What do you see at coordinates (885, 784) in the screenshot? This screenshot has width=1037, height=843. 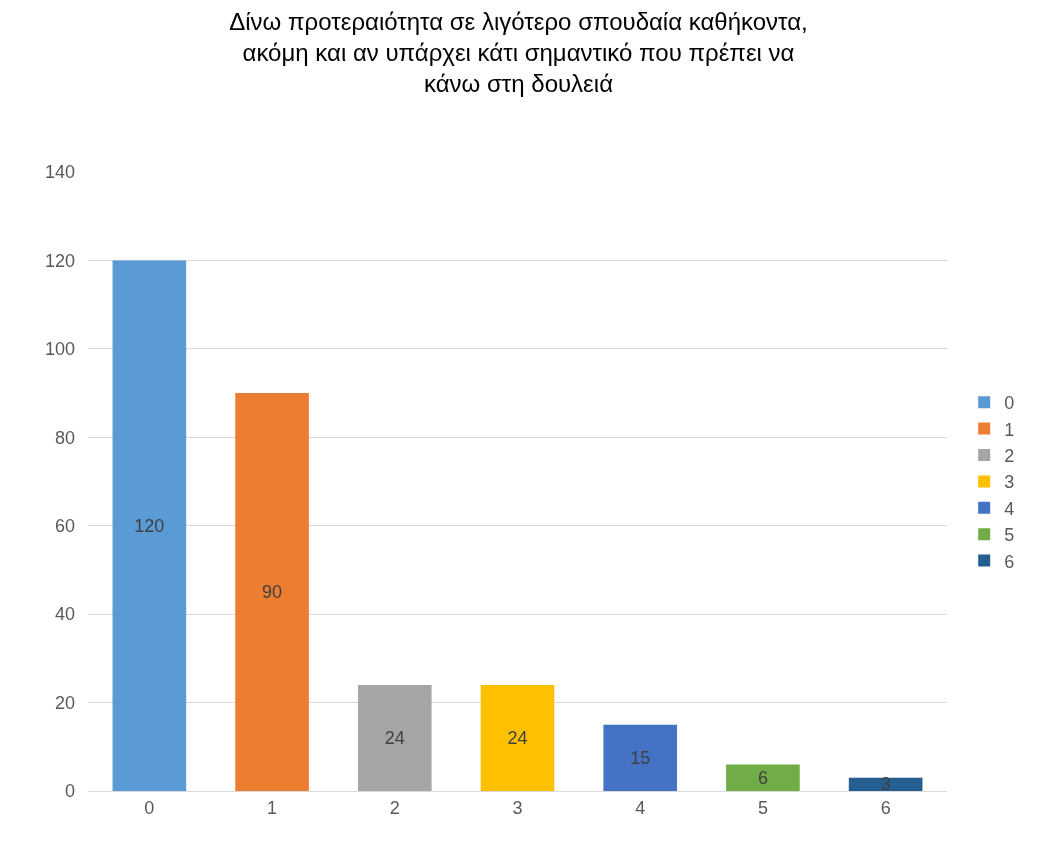 I see `data-label: 3` at bounding box center [885, 784].